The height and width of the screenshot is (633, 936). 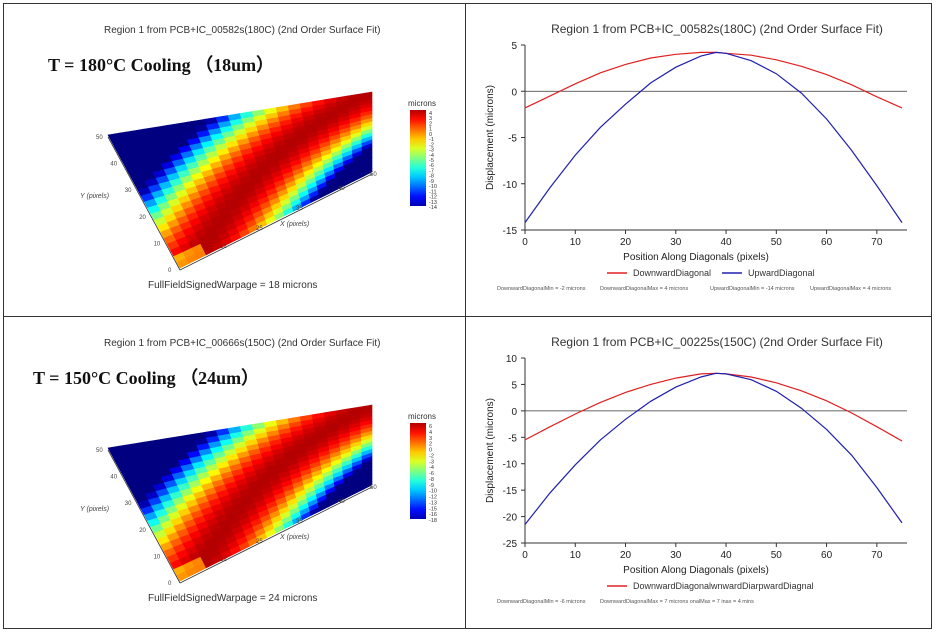 What do you see at coordinates (752, 289) in the screenshot?
I see `footer-stat: UpwardDiagonalMin = -14 microns` at bounding box center [752, 289].